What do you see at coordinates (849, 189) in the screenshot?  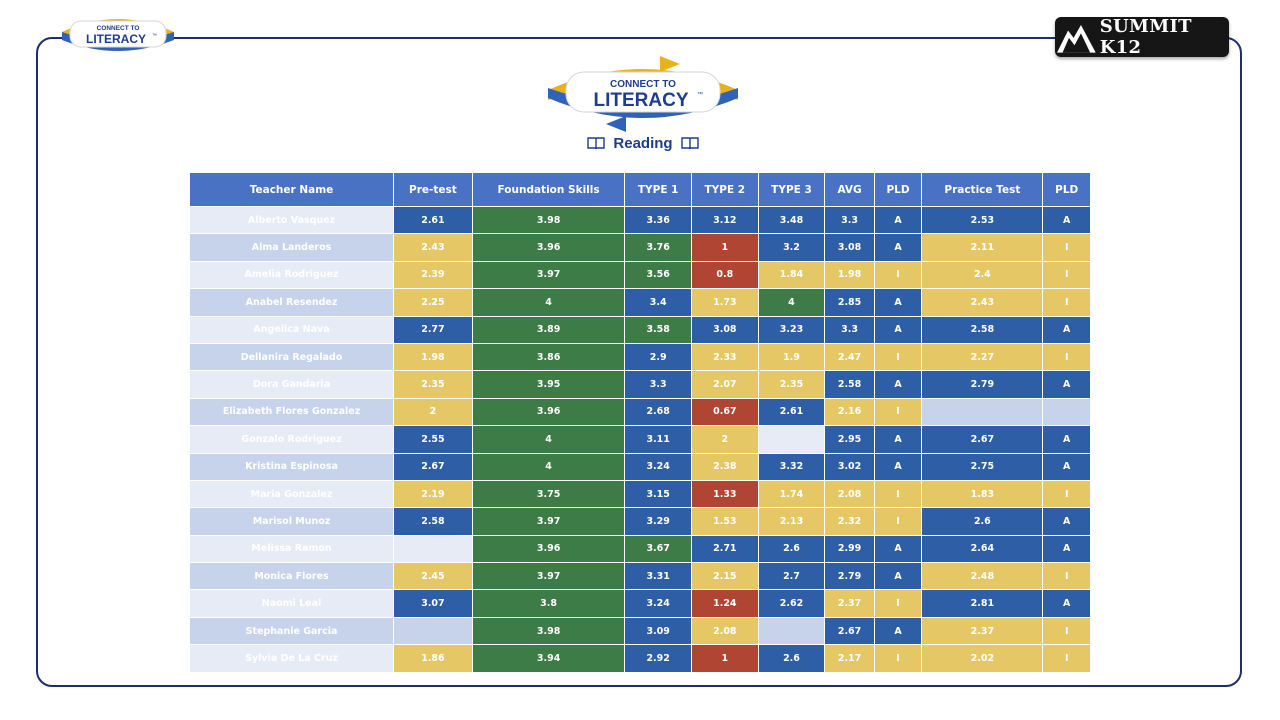 I see `col-avg-header: AVG` at bounding box center [849, 189].